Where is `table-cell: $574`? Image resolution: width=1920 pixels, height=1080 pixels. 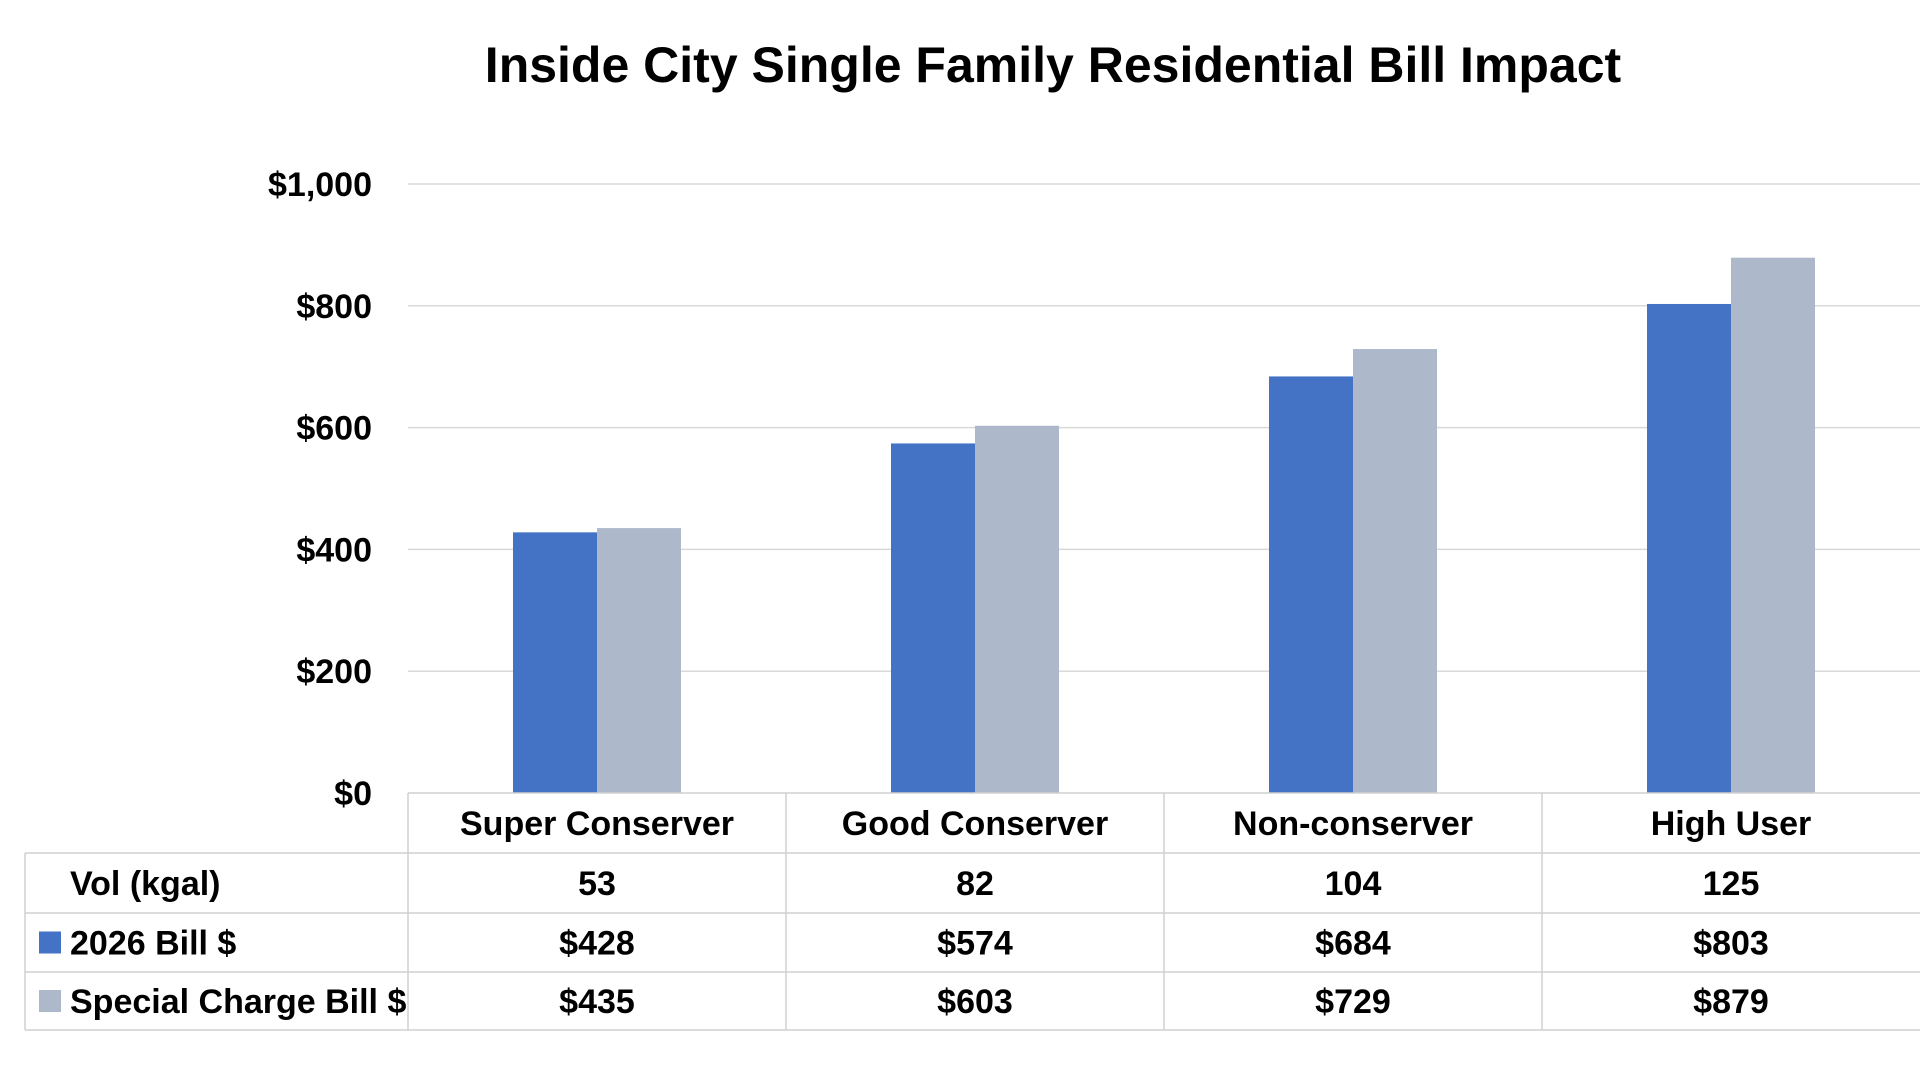
table-cell: $574 is located at coordinates (975, 944).